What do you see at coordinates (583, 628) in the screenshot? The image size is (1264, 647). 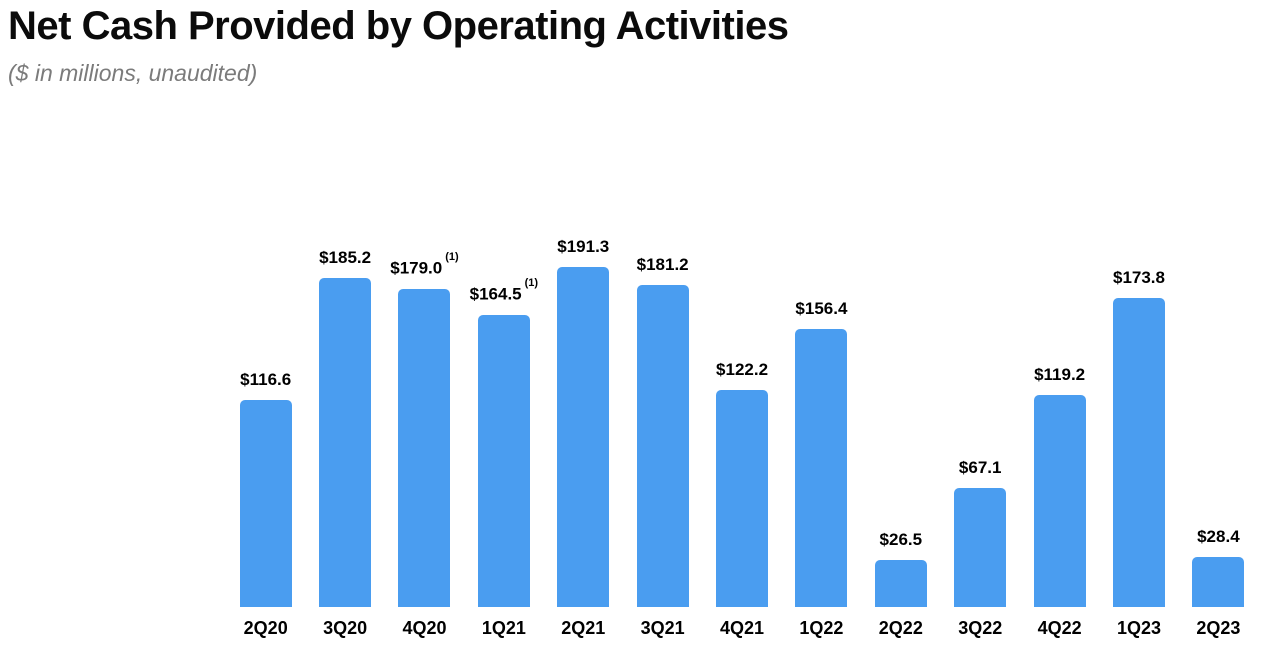 I see `x-axis-label: 2Q21` at bounding box center [583, 628].